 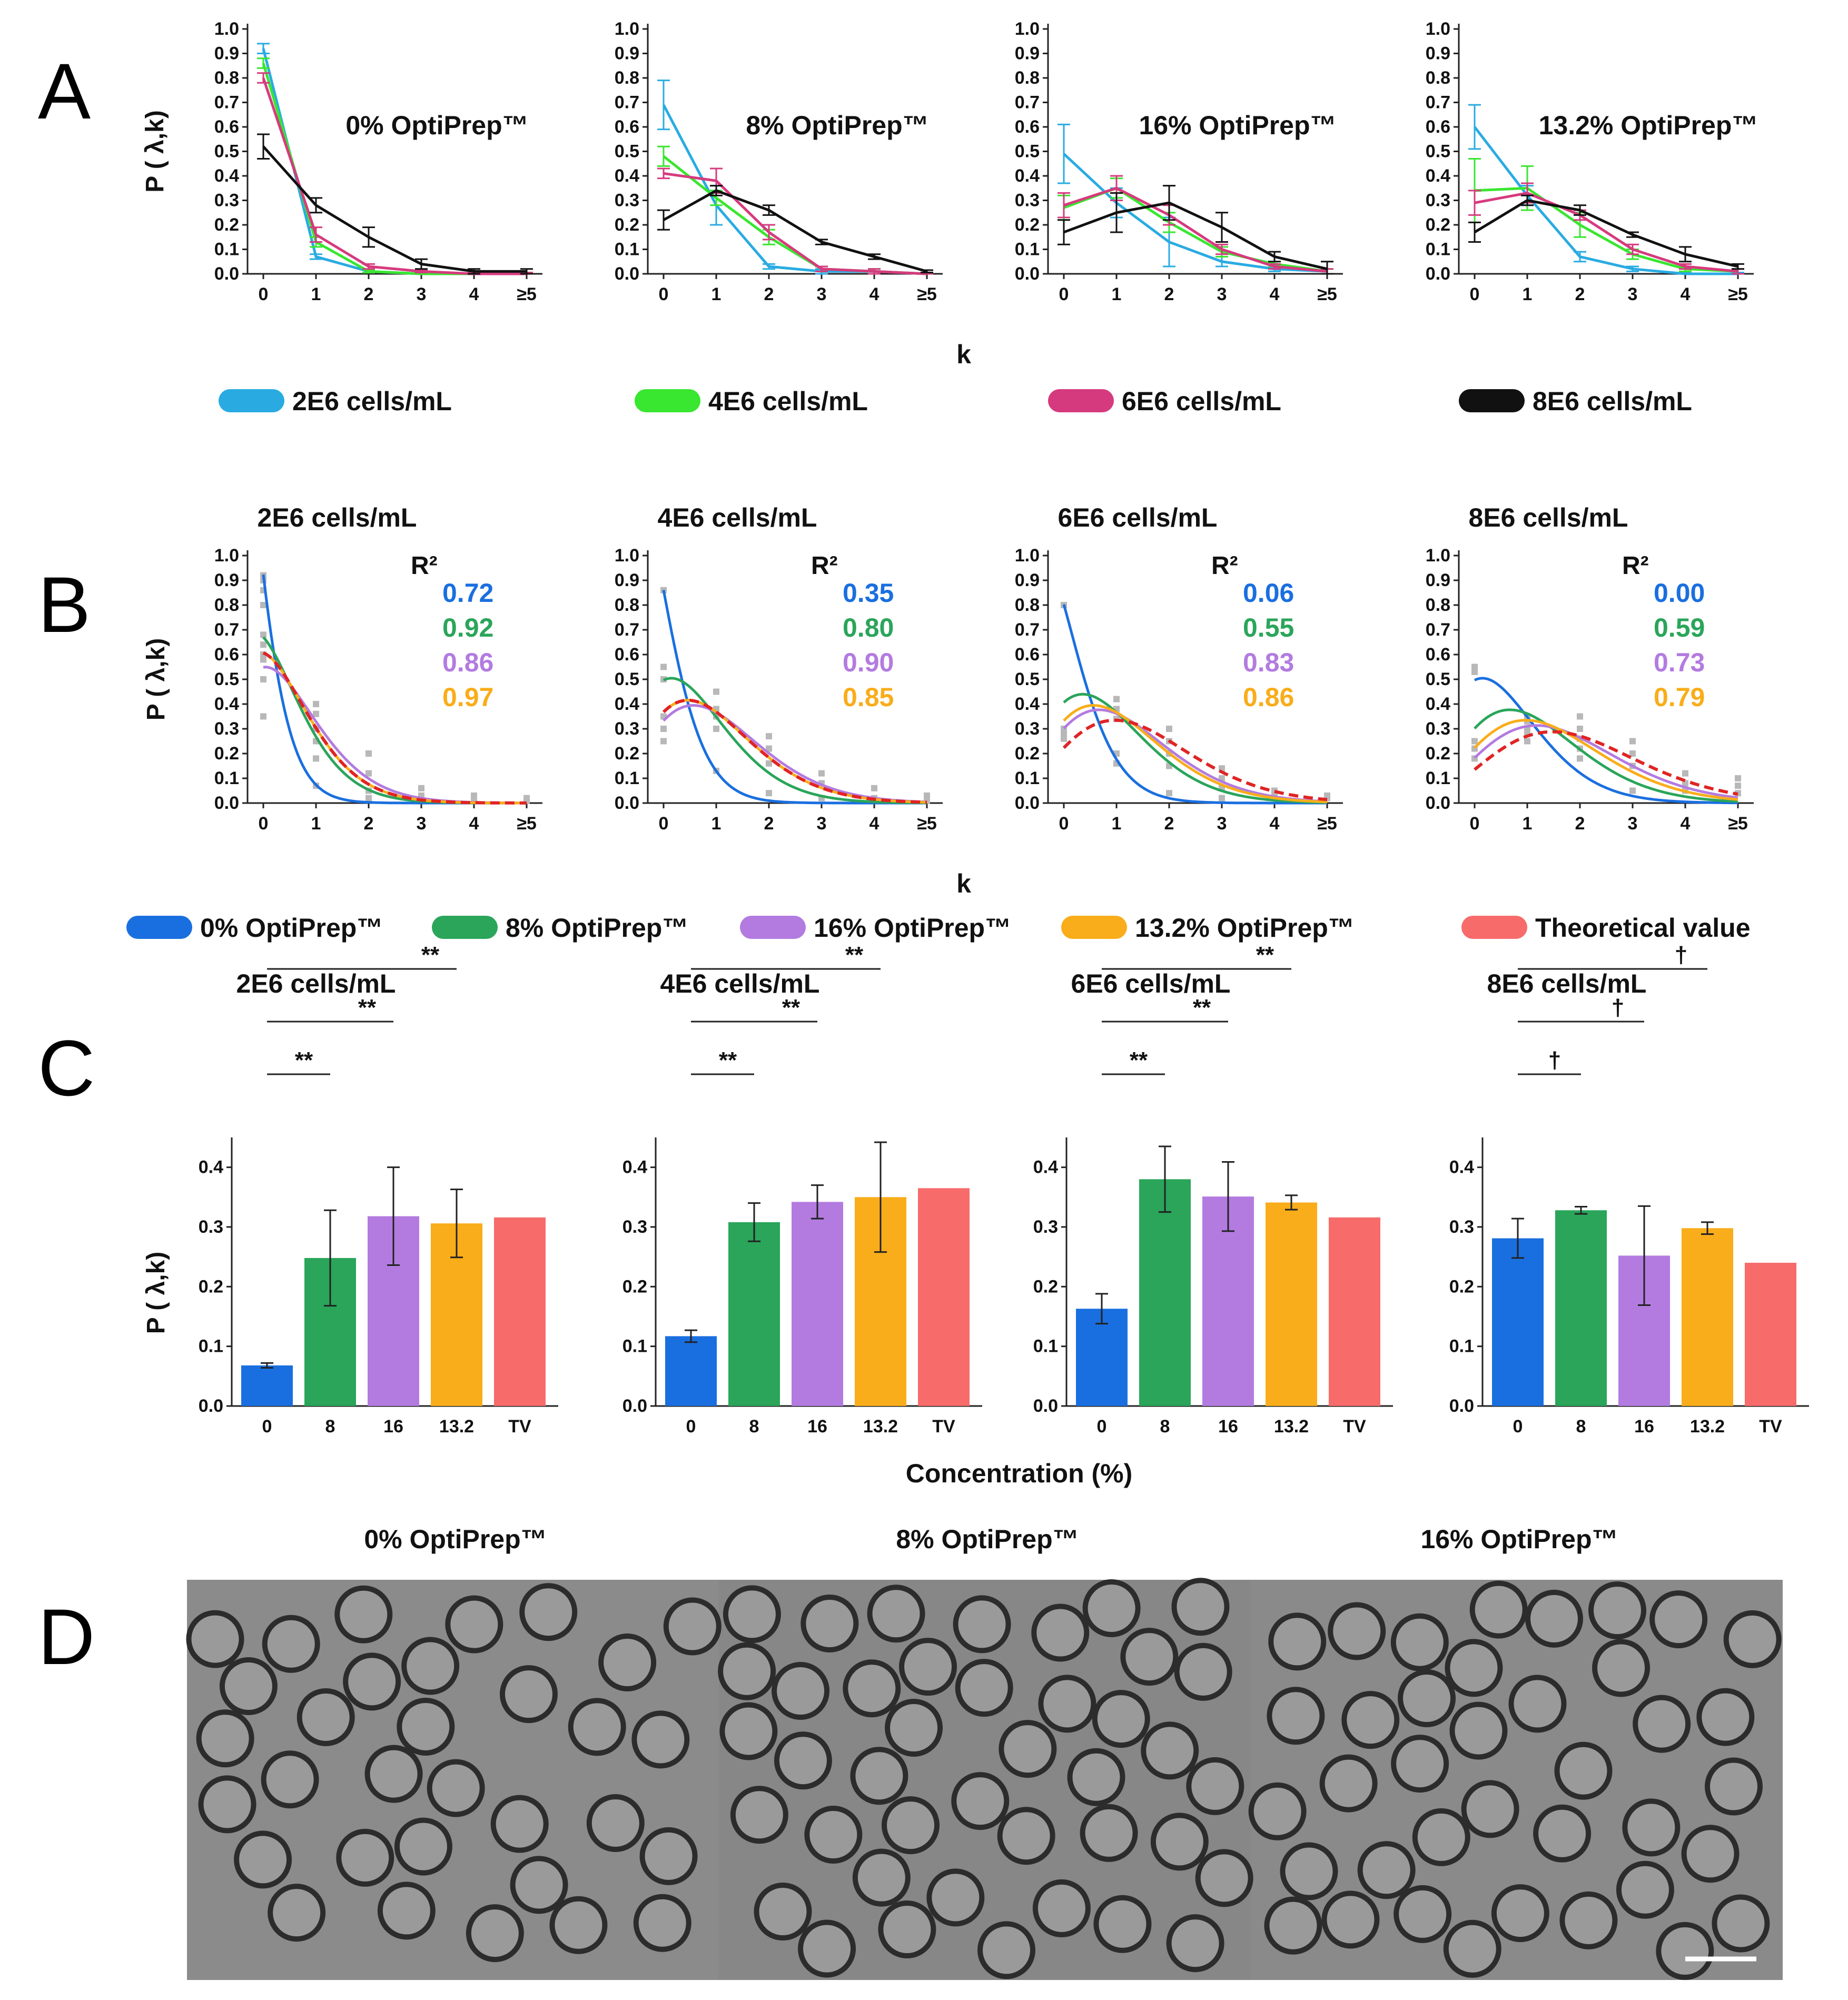 What do you see at coordinates (627, 127) in the screenshot?
I see `panel-a-sub1-y-tick-label: 0.6` at bounding box center [627, 127].